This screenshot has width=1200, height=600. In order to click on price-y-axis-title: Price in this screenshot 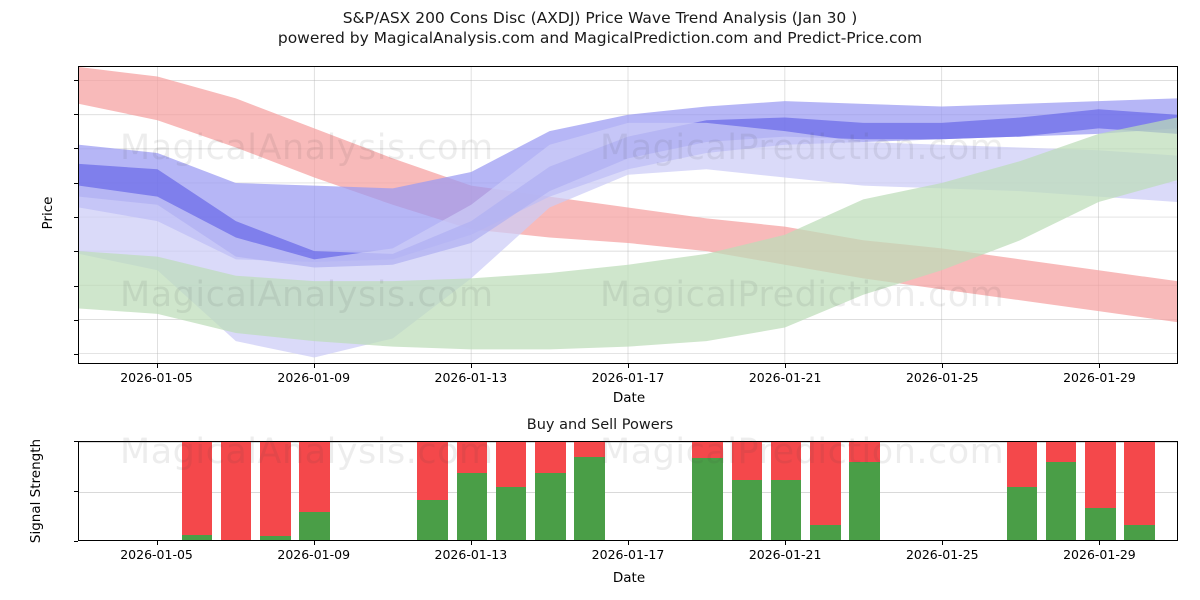, I will do `click(48, 213)`.